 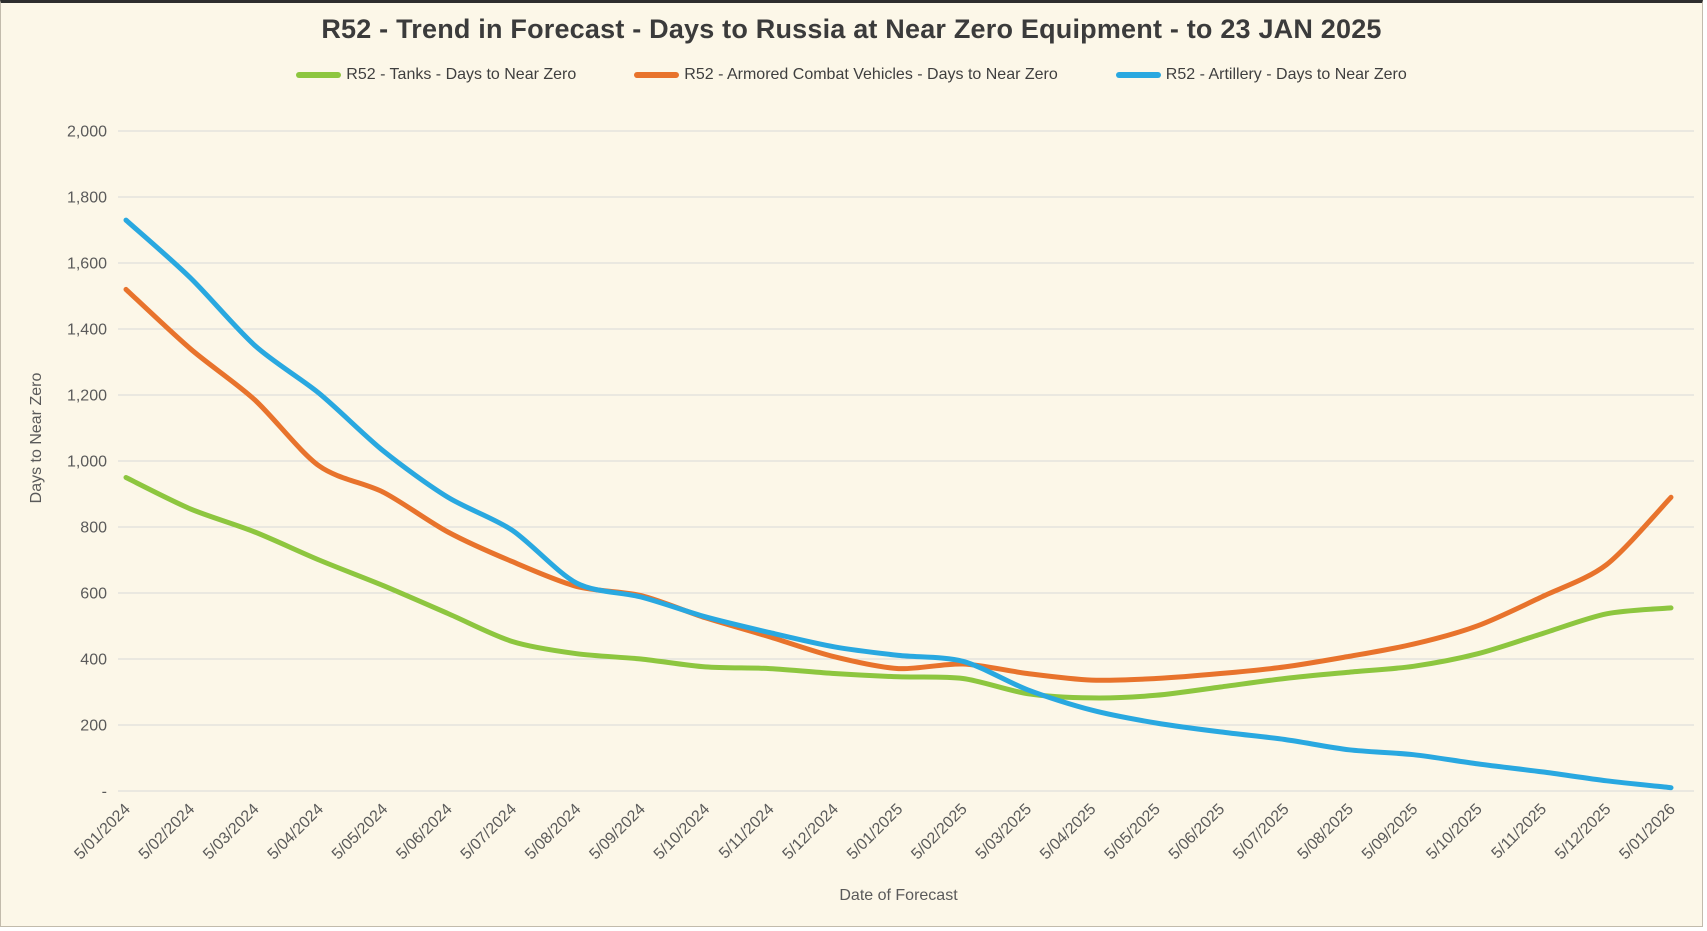 I want to click on y-tick-label: 800, so click(x=93, y=528).